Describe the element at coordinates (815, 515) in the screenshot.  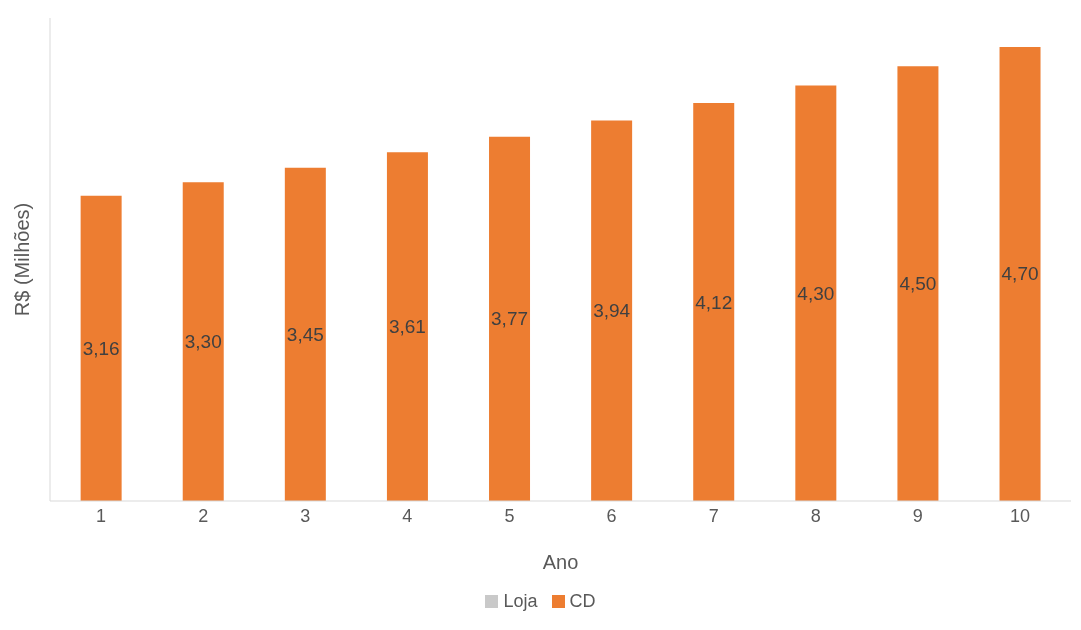
I see `x-tick-label: 8` at that location.